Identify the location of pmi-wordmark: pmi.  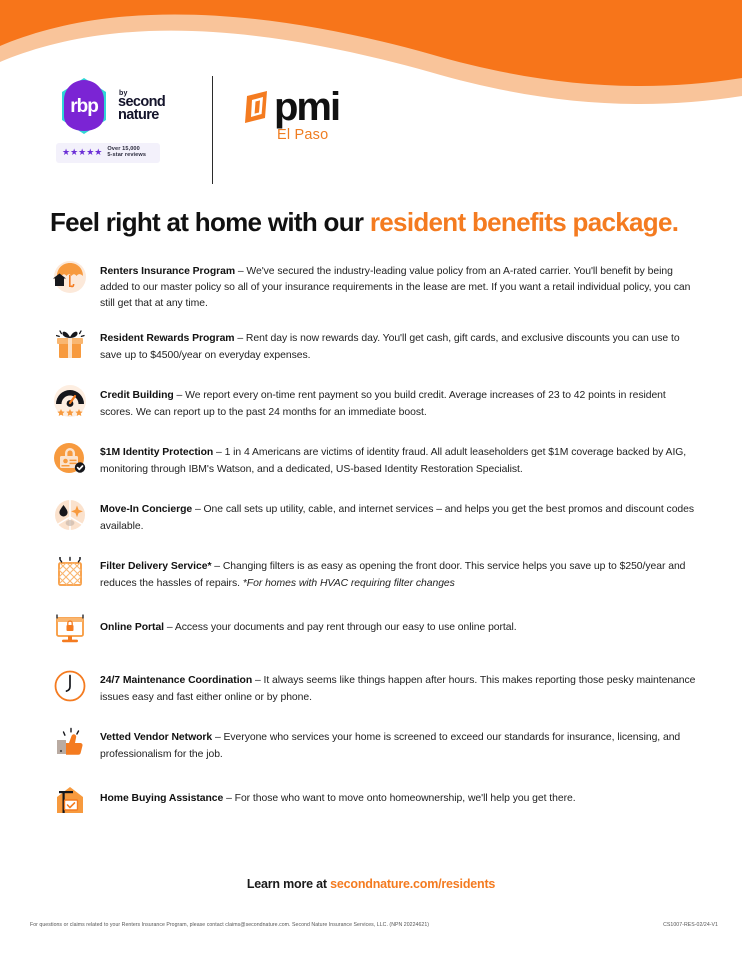
(307, 107).